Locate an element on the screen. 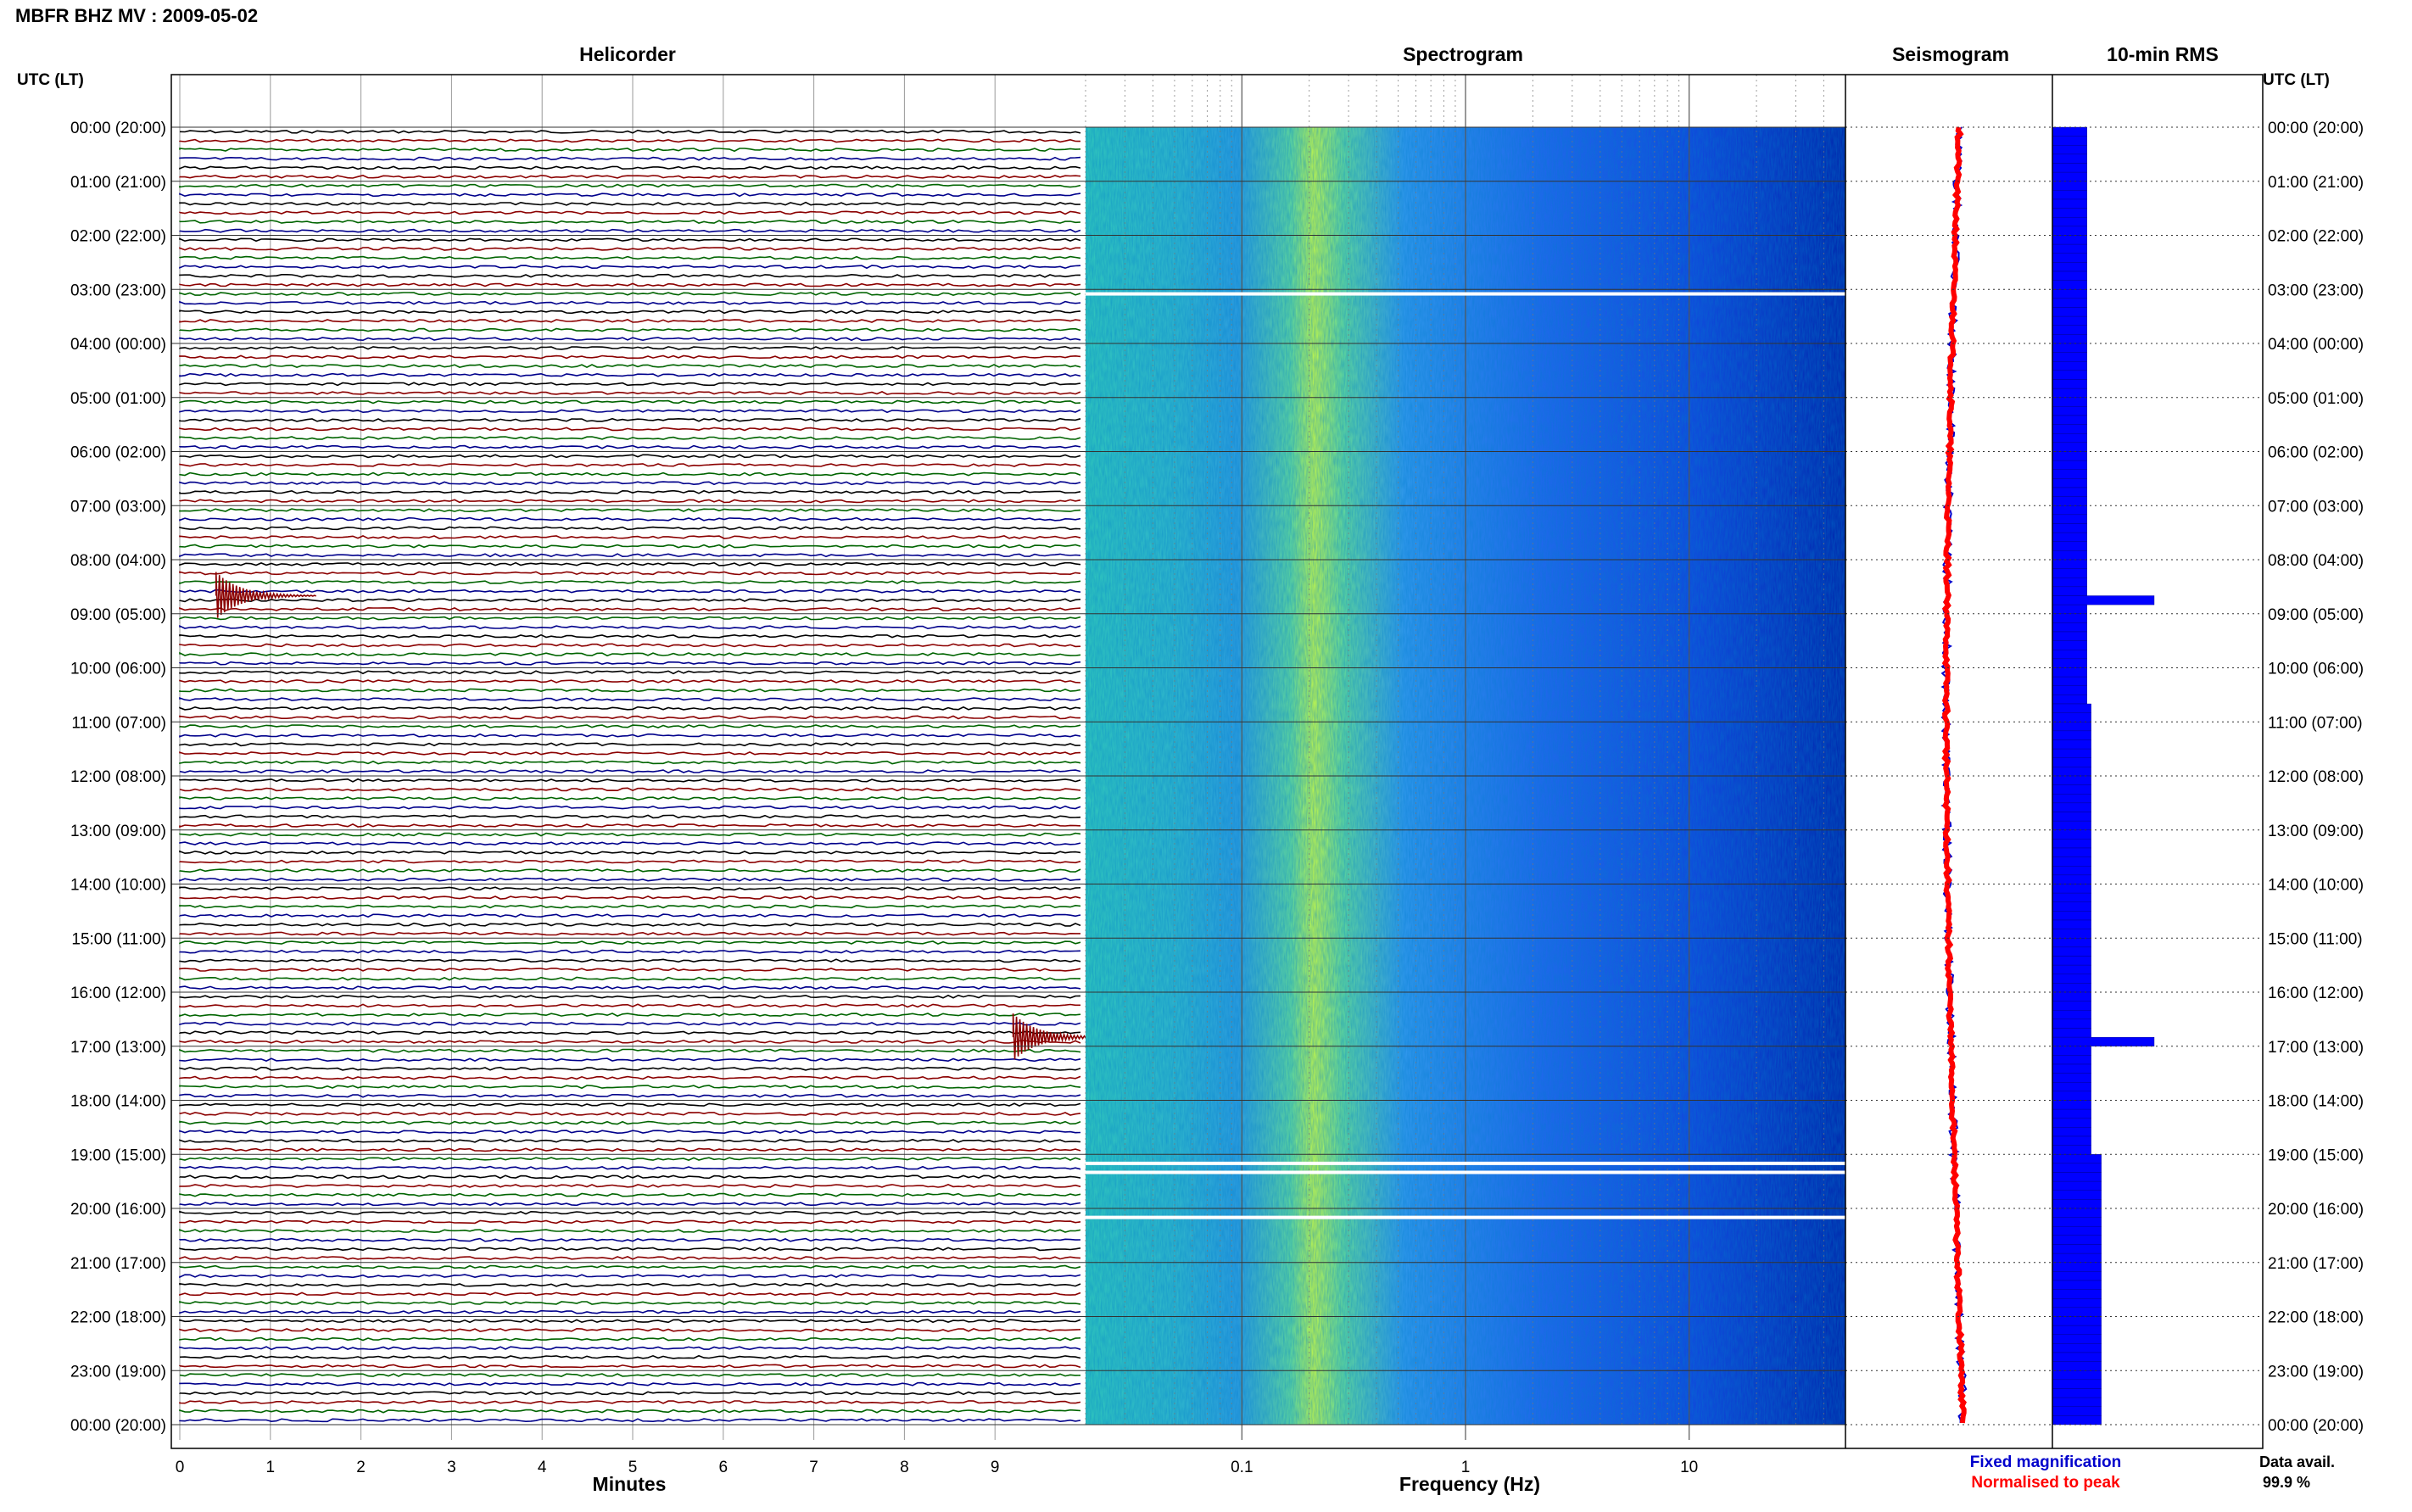 The image size is (2412, 1512). rms-title: 10-min RMS is located at coordinates (2163, 54).